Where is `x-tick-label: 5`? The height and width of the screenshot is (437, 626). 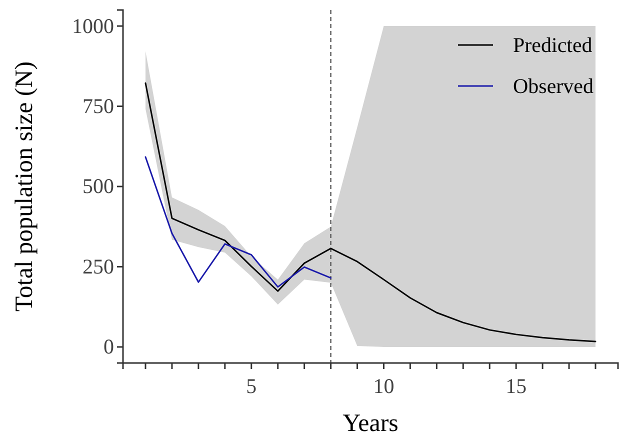 x-tick-label: 5 is located at coordinates (251, 386).